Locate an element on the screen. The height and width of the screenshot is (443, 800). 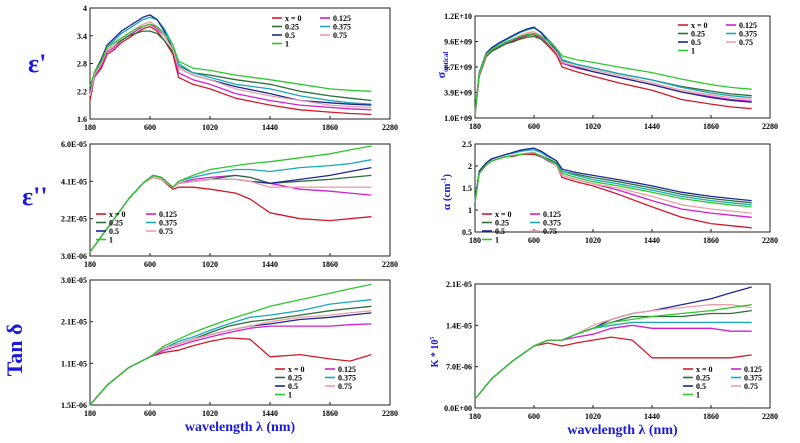
y-tick-label: 2.1E-05 is located at coordinates (459, 284).